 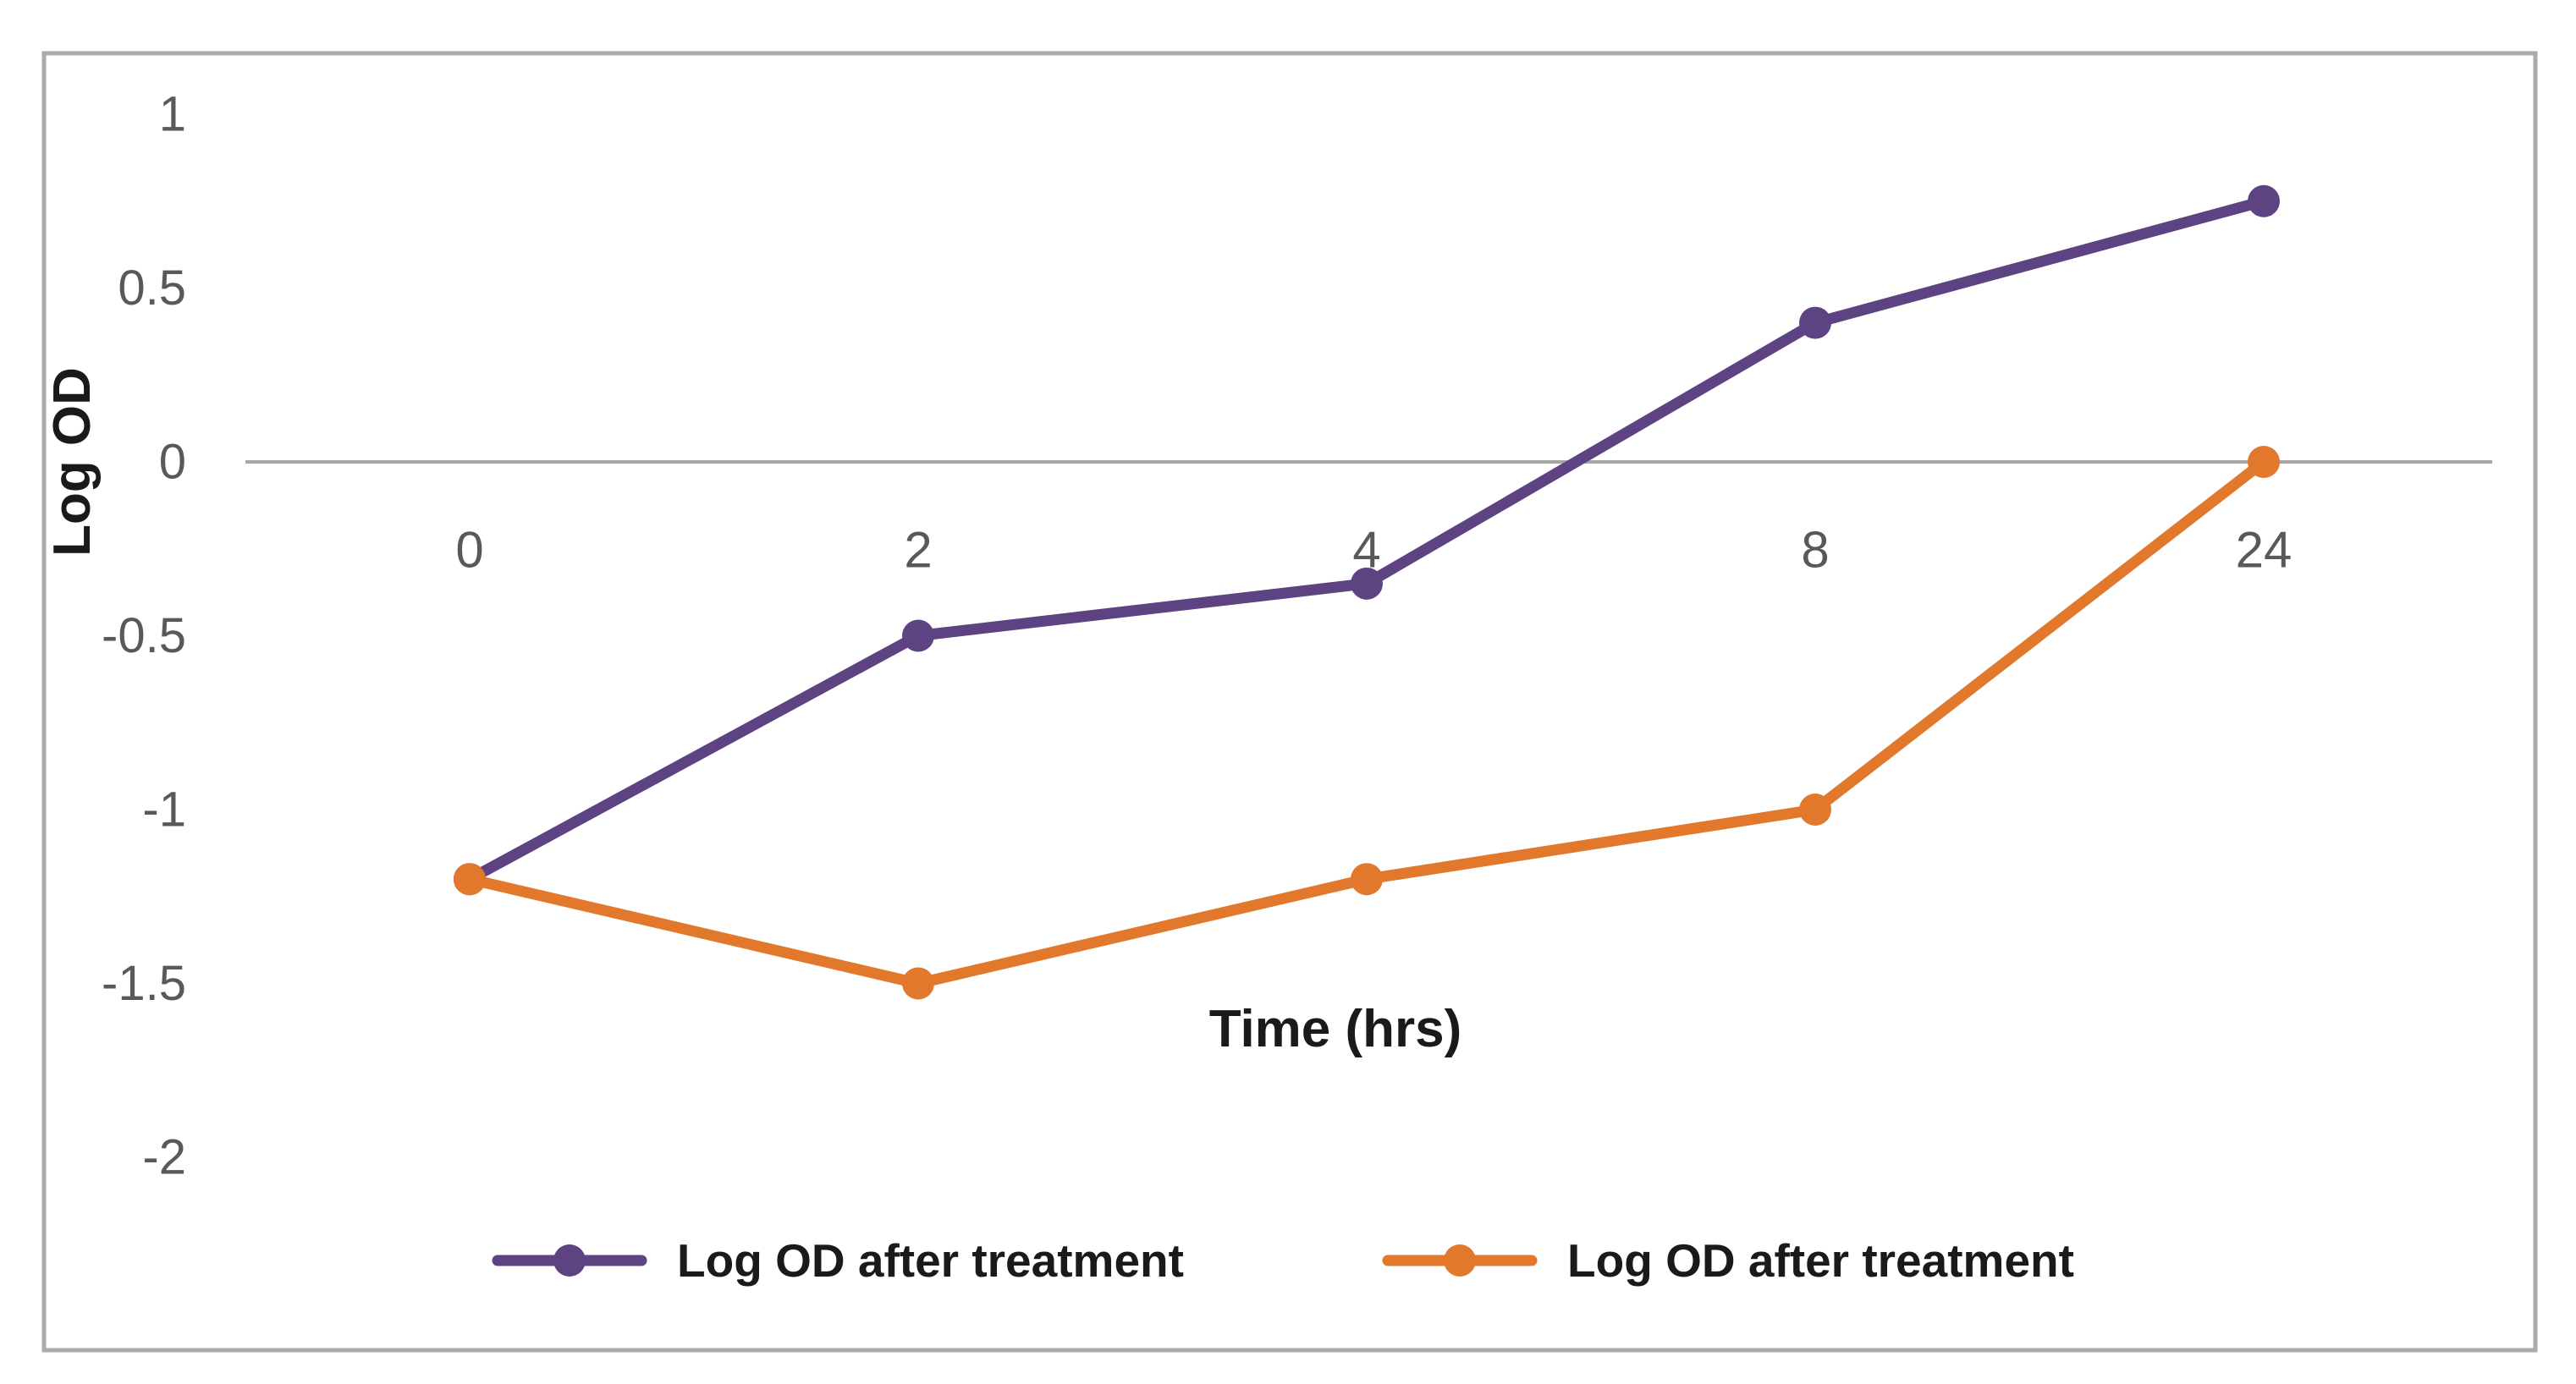 I want to click on x-tick-label: 8, so click(x=1815, y=550).